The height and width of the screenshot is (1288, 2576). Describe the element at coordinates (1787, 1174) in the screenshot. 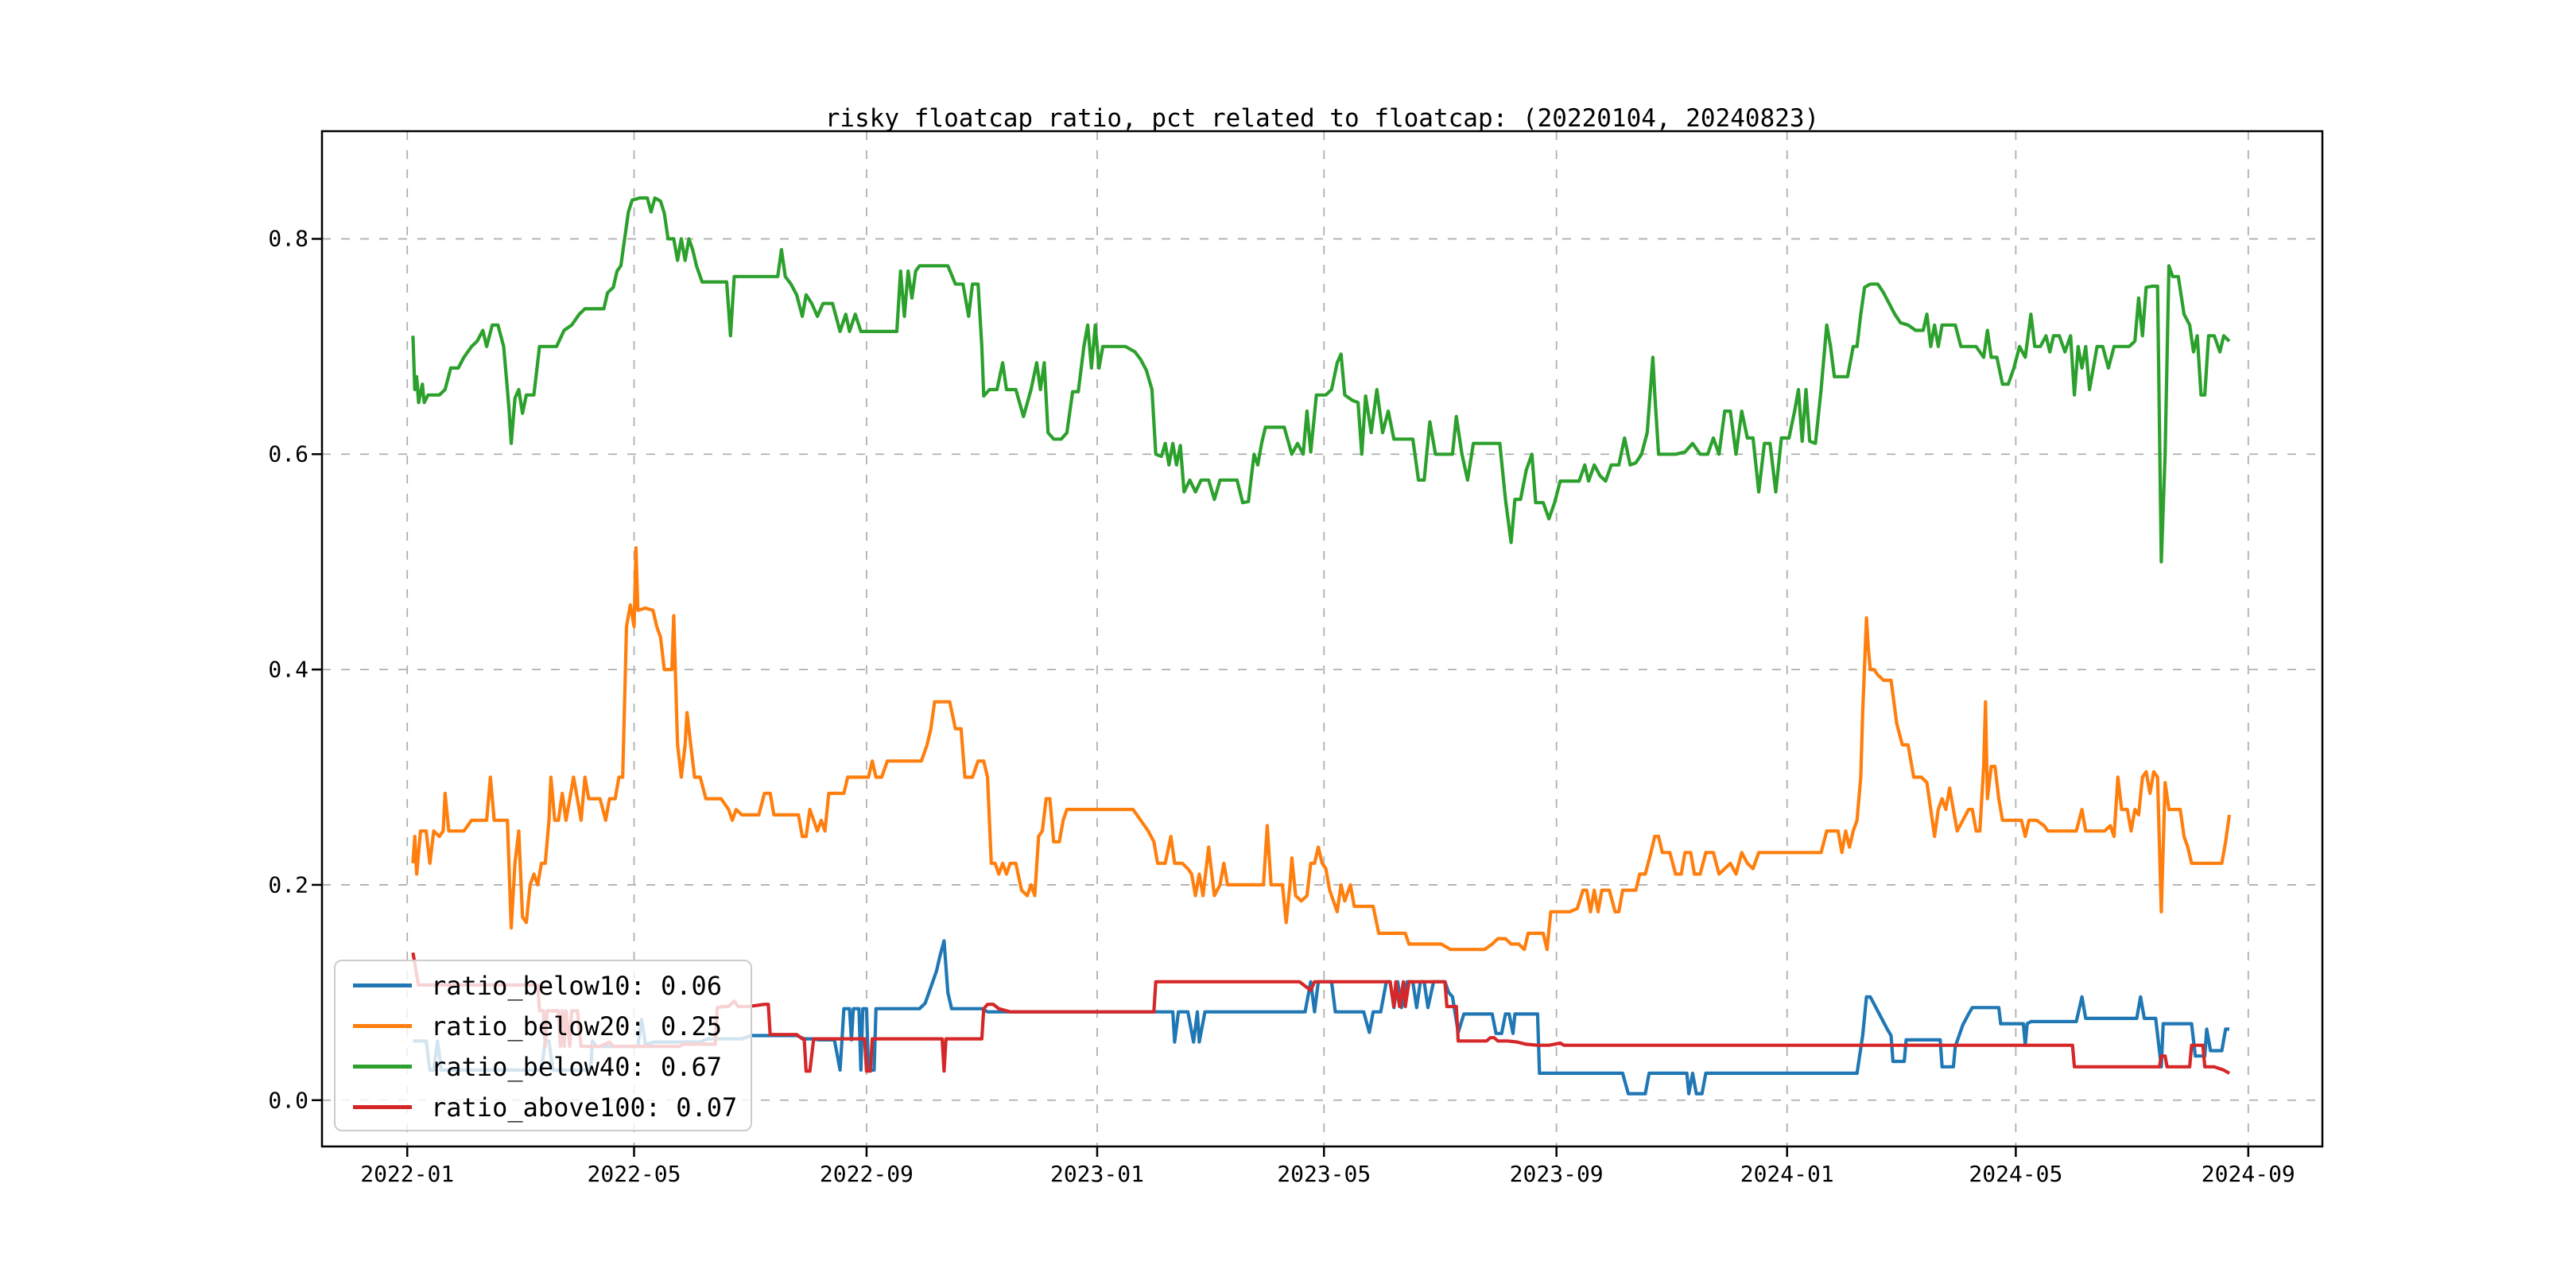

I see `x-tick-label: 2024-01` at that location.